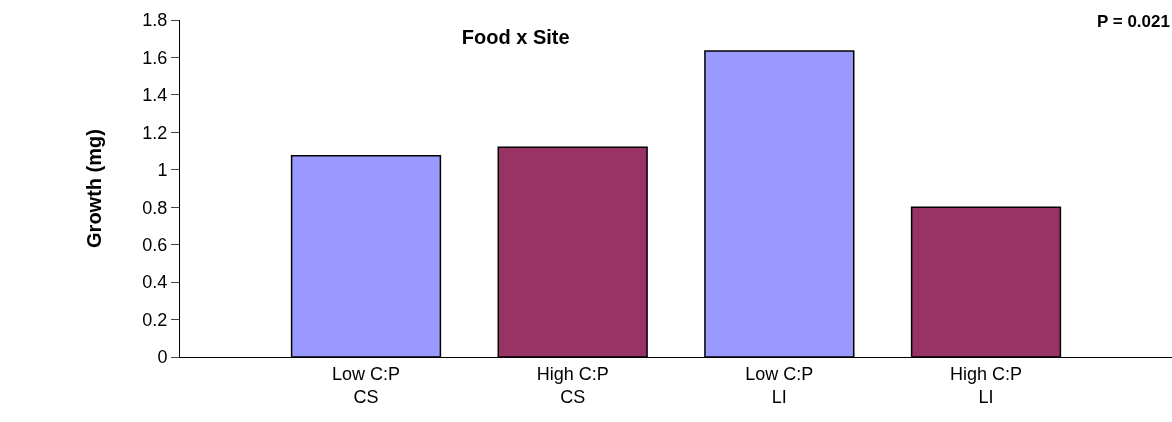  I want to click on y-axis-title: Growth (mg), so click(93, 188).